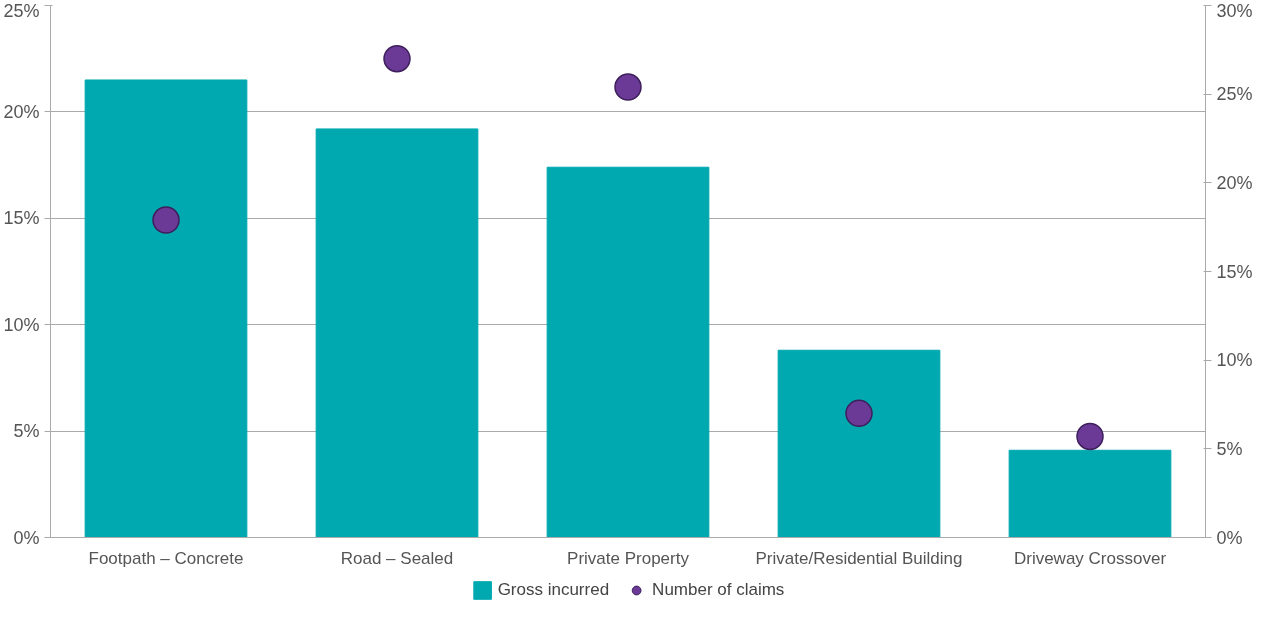 The image size is (1275, 626). What do you see at coordinates (553, 590) in the screenshot?
I see `legend-label: Gross incurred` at bounding box center [553, 590].